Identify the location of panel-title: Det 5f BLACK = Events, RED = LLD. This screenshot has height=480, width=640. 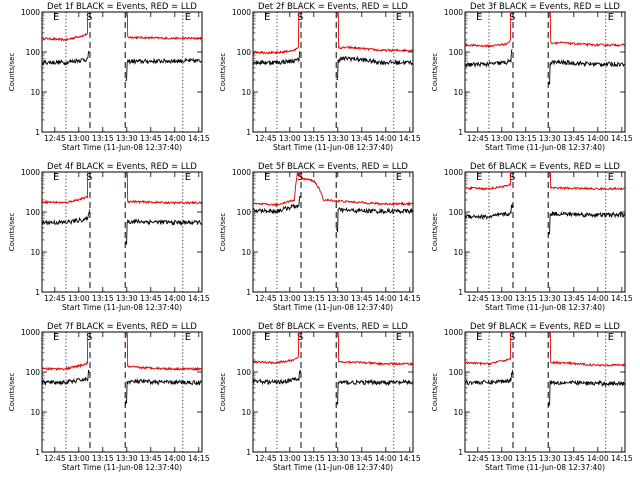
(333, 167).